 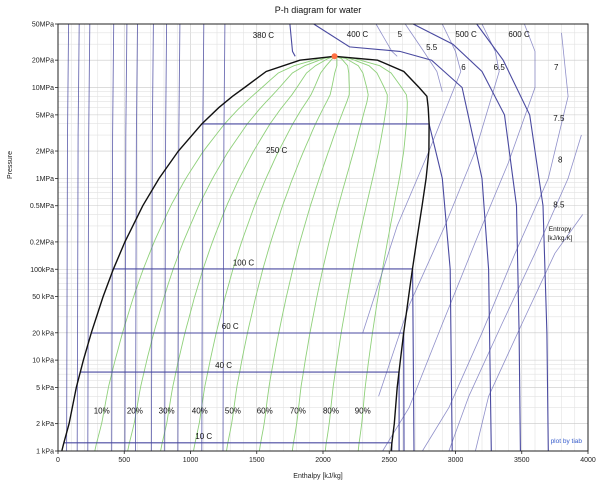 I want to click on chart-annotation: 400 C, so click(x=358, y=34).